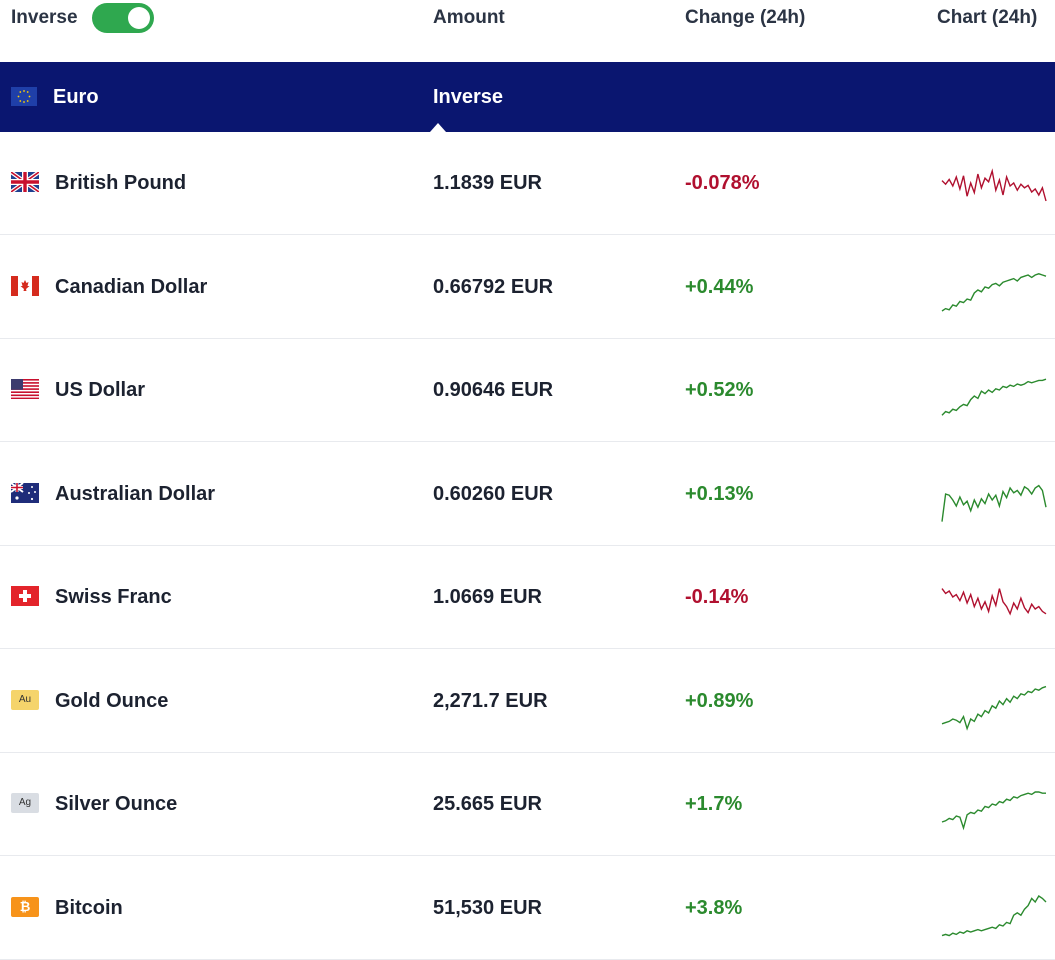  What do you see at coordinates (25, 803) in the screenshot?
I see `silver-icon: Ag` at bounding box center [25, 803].